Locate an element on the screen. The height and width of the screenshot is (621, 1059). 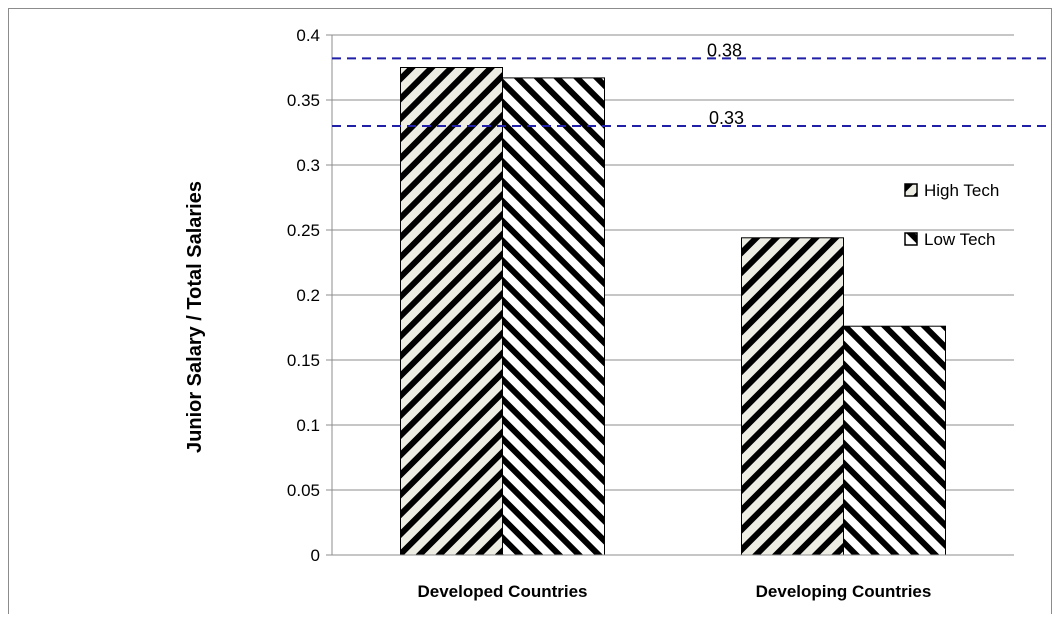
y-tick-label: 0.35 is located at coordinates (303, 100).